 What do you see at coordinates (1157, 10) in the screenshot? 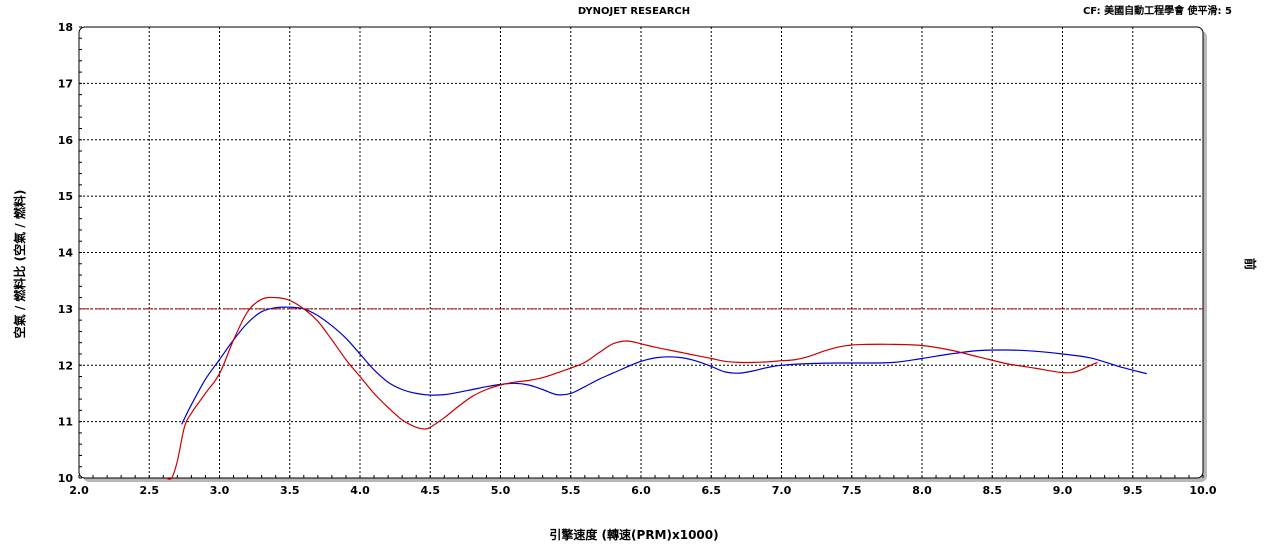
I see `chart-subtitle: CF: 美國自動工程學會 使平滑: 5` at bounding box center [1157, 10].